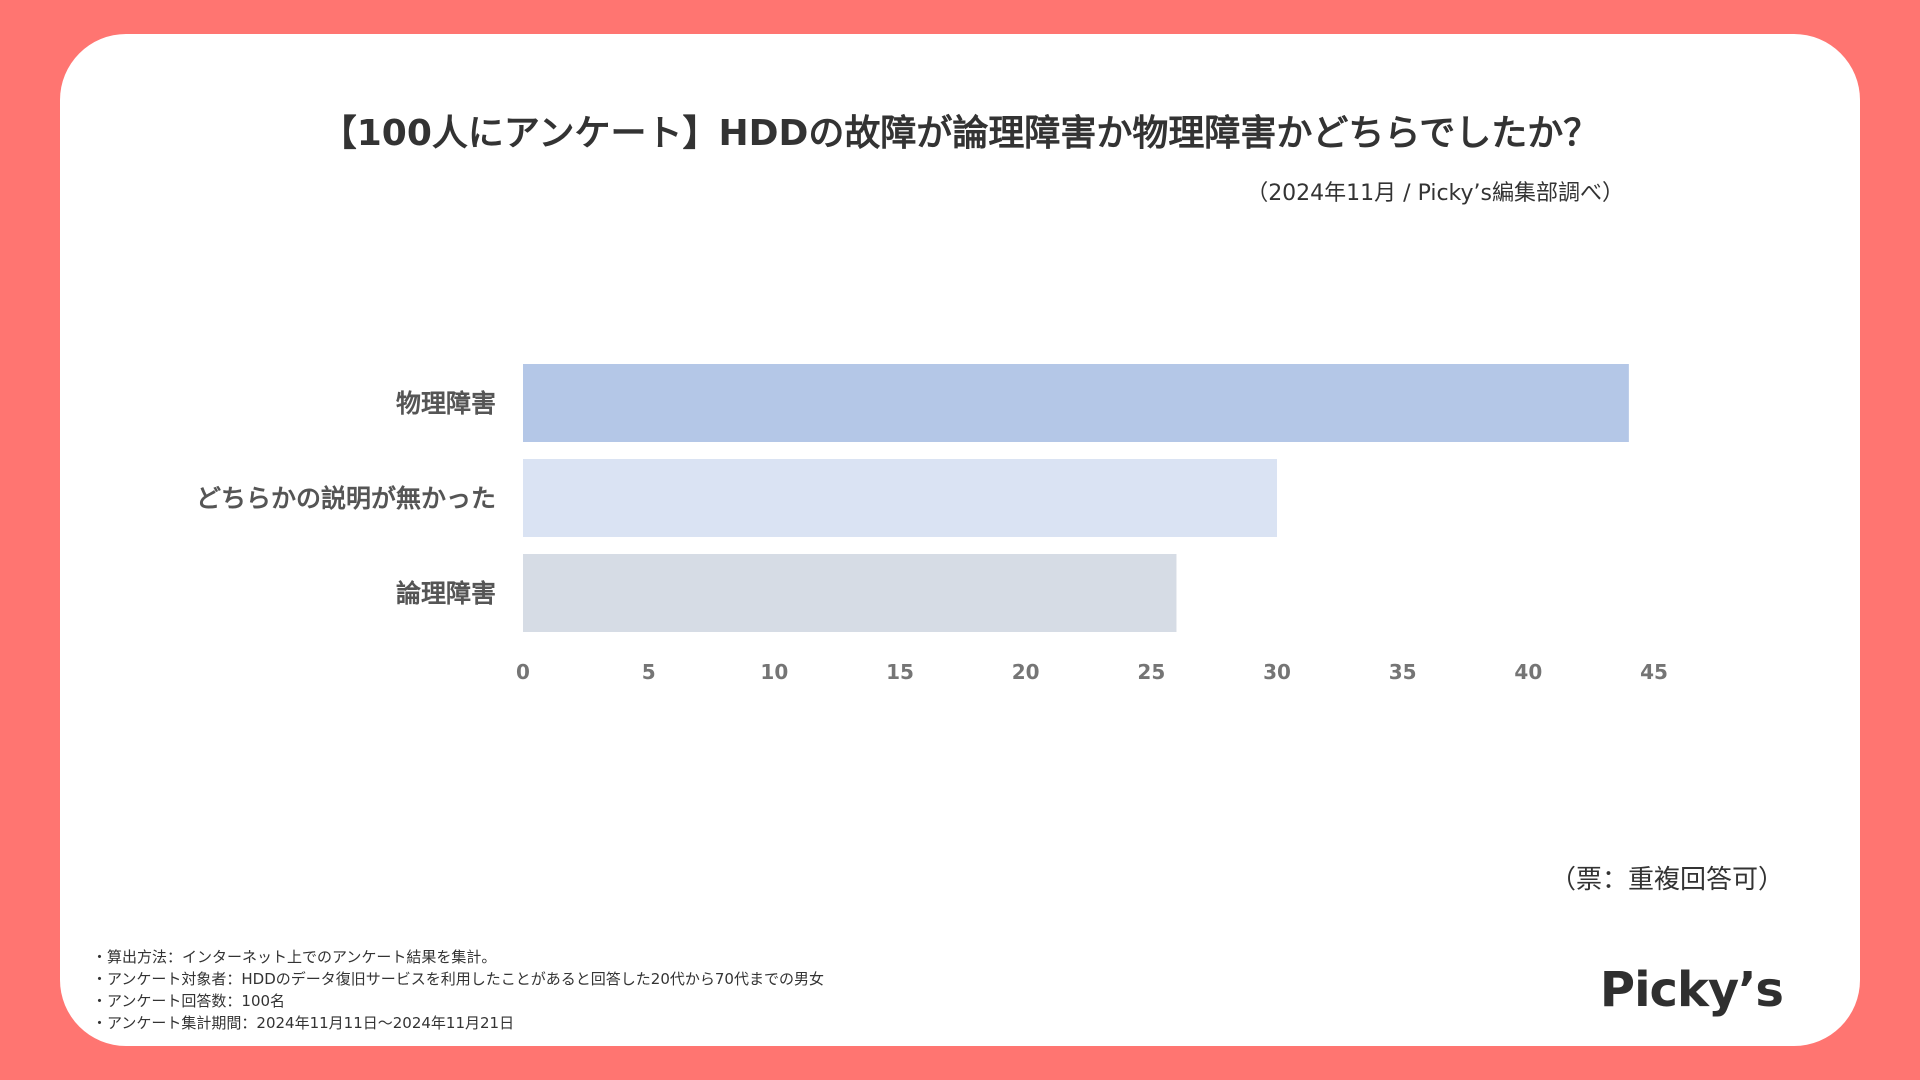 This screenshot has height=1080, width=1920. What do you see at coordinates (1277, 672) in the screenshot?
I see `x-tick-label-6: 30` at bounding box center [1277, 672].